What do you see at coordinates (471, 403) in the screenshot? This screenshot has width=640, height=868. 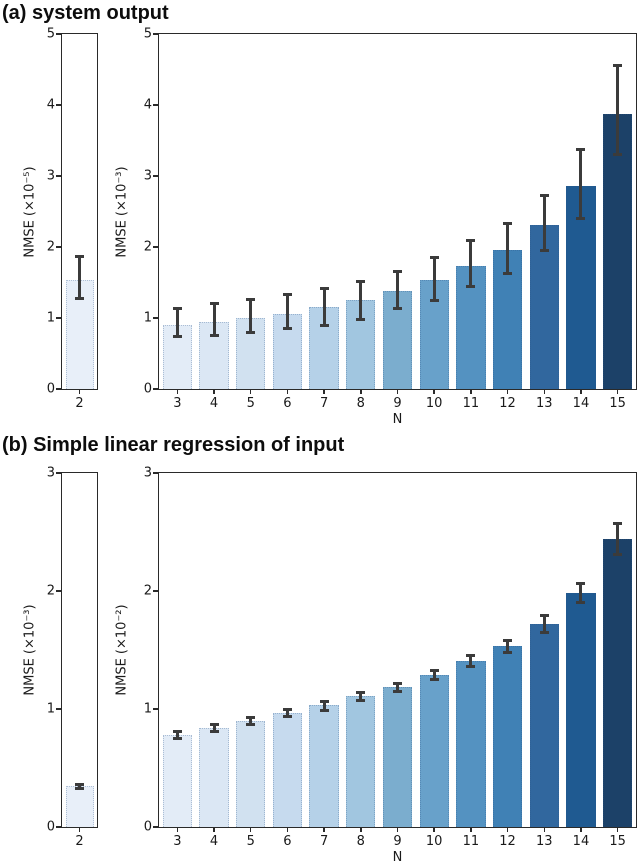 I see `x-tick-label: 11` at bounding box center [471, 403].